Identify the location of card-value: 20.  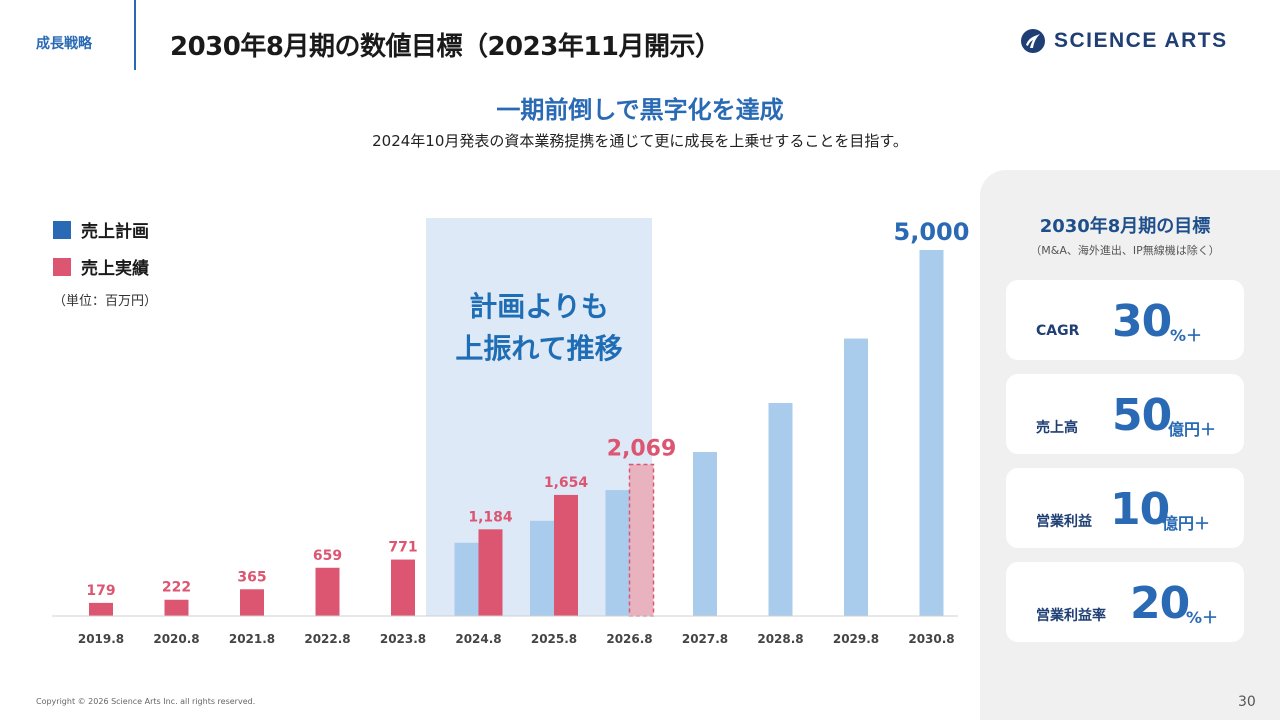
(1160, 603).